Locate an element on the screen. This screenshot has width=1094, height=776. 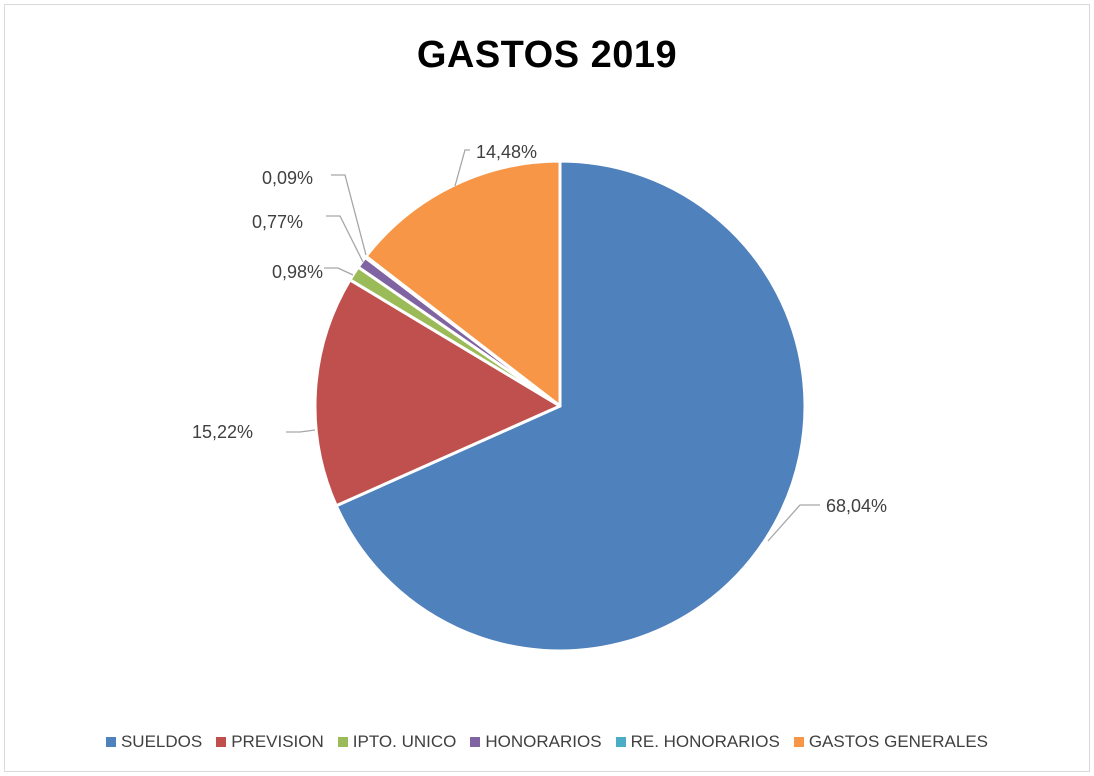
chart-title: GASTOS 2019 is located at coordinates (547, 55).